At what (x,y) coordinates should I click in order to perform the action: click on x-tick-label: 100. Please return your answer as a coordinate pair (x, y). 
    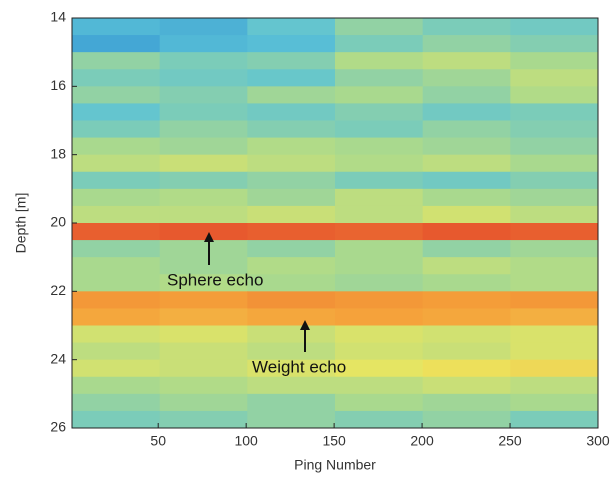
    Looking at the image, I should click on (246, 441).